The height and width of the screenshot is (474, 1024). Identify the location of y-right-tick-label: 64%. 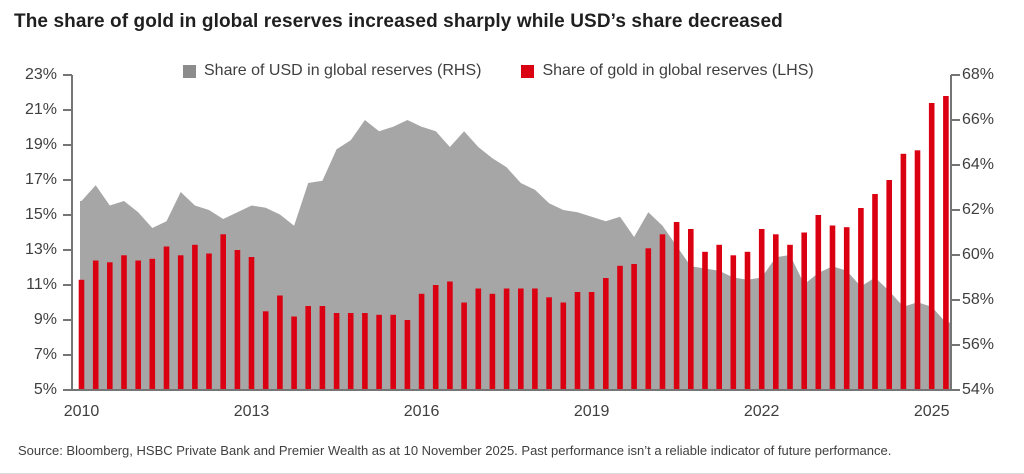
(978, 164).